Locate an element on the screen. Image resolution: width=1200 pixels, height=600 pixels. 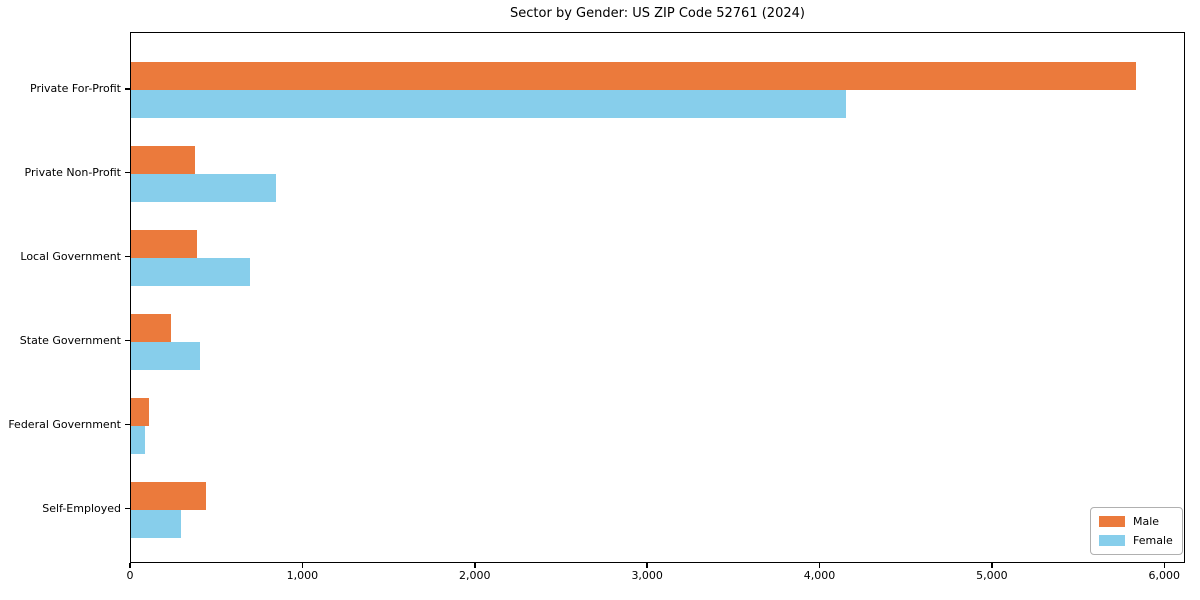
y-tick-label: Private Non-Profit is located at coordinates (72, 172).